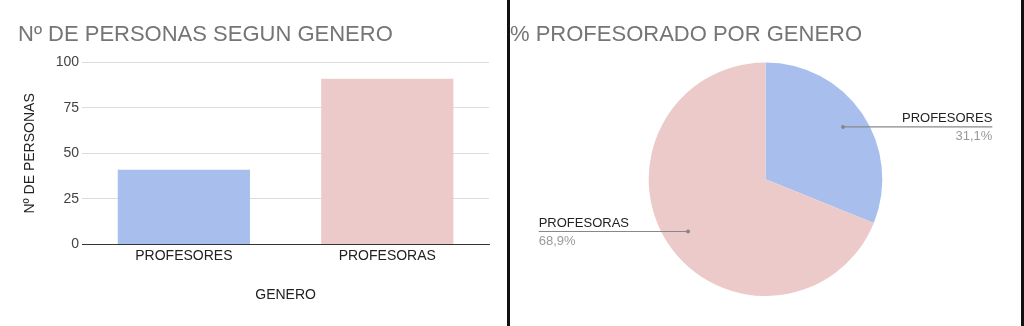 This screenshot has height=326, width=1024. Describe the element at coordinates (29, 153) in the screenshot. I see `y-axis-title: Nº DE PERSONAS` at that location.